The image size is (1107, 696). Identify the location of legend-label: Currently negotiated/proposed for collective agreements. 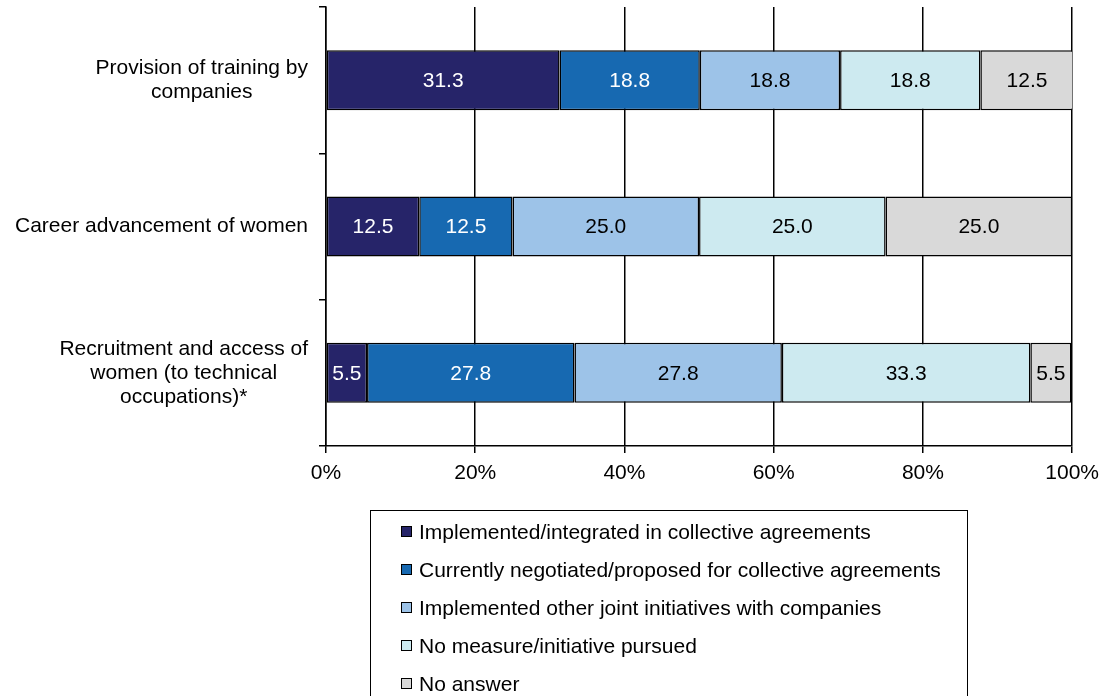
(680, 570).